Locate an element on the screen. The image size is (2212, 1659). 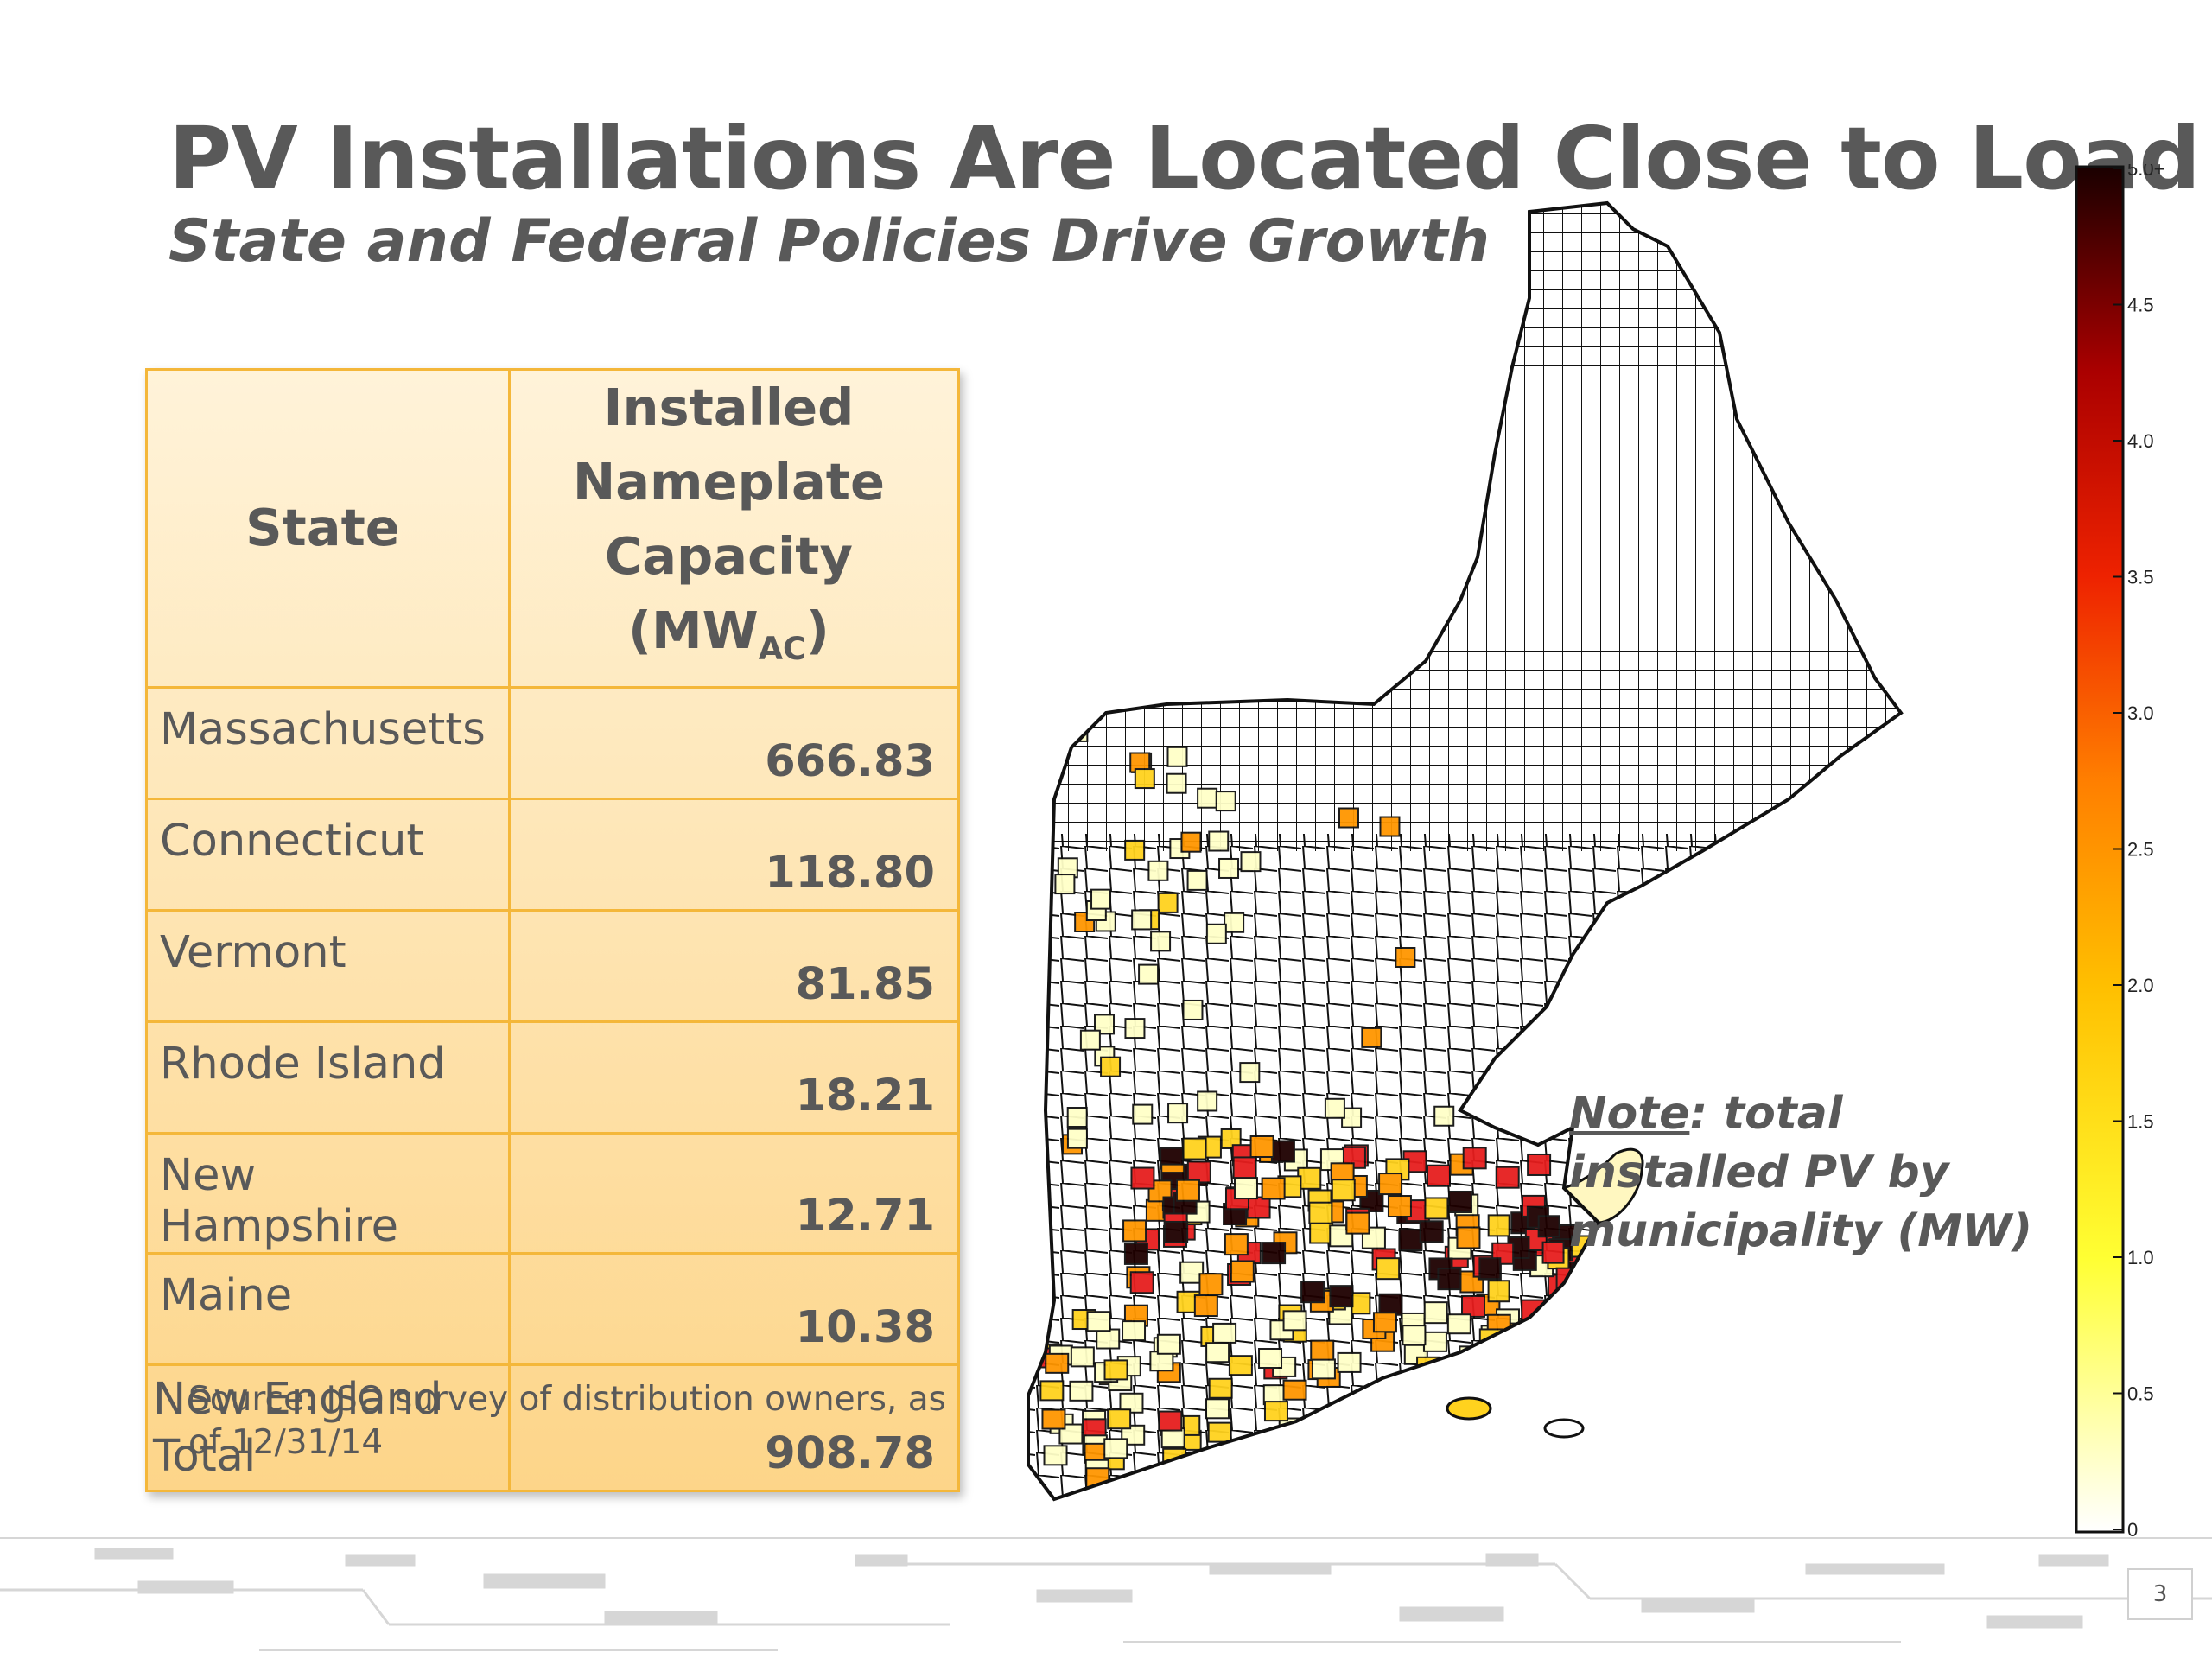
table-row: Vermont 81.85 is located at coordinates (553, 965).